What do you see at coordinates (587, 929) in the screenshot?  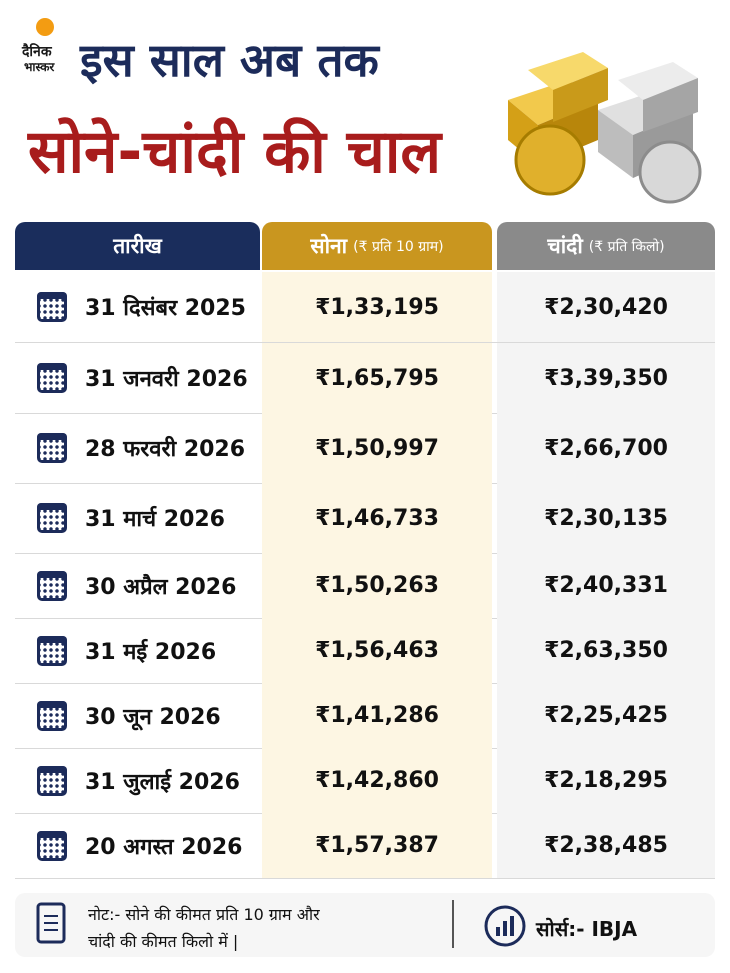 I see `source-text: सोर्स:- IBJA` at bounding box center [587, 929].